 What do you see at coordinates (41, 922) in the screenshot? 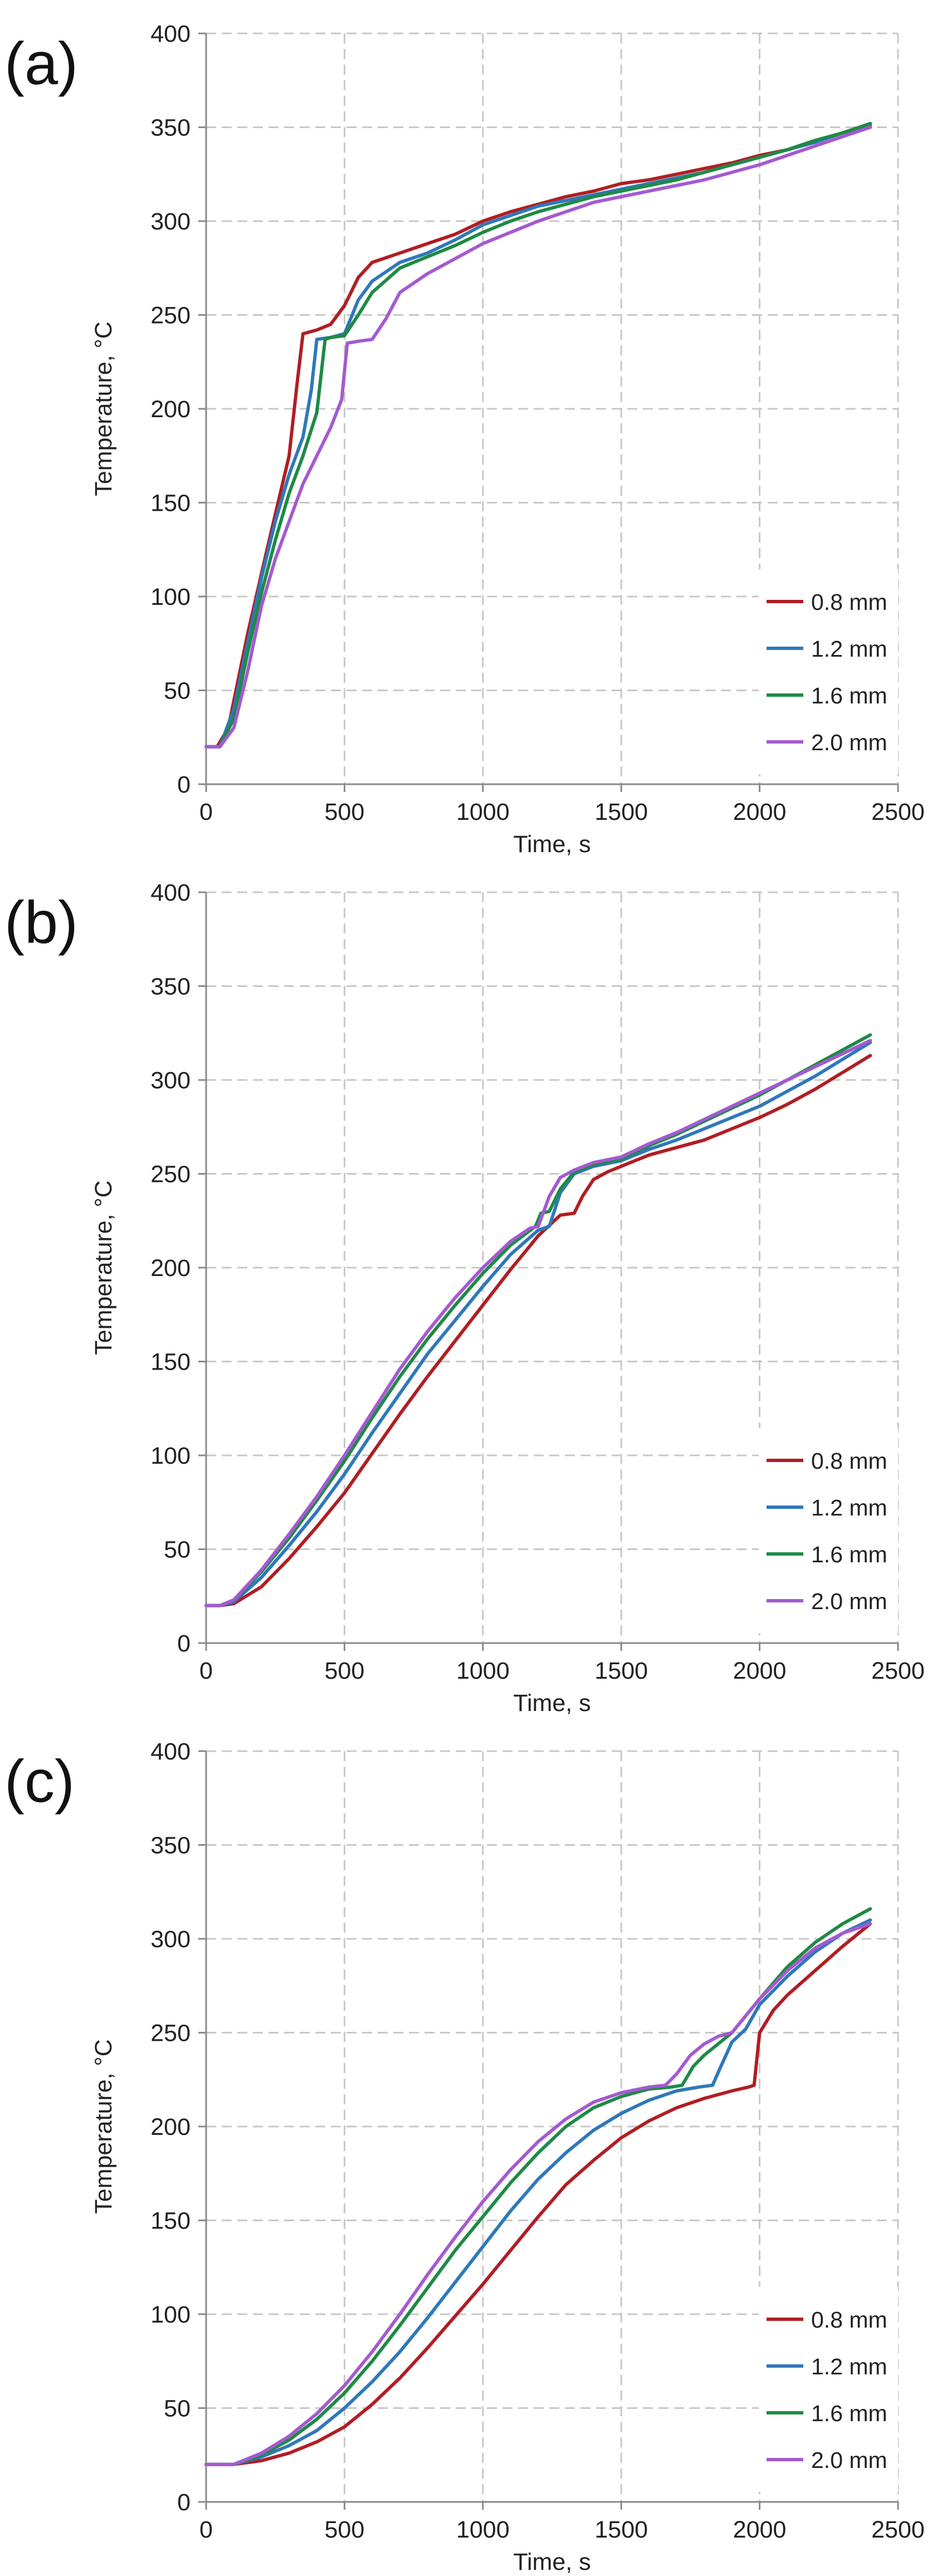
I see `panel-label-b: (b)` at bounding box center [41, 922].